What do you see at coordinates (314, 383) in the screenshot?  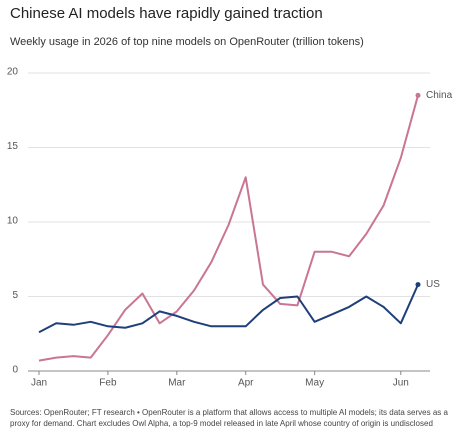 I see `x-tick-label: May` at bounding box center [314, 383].